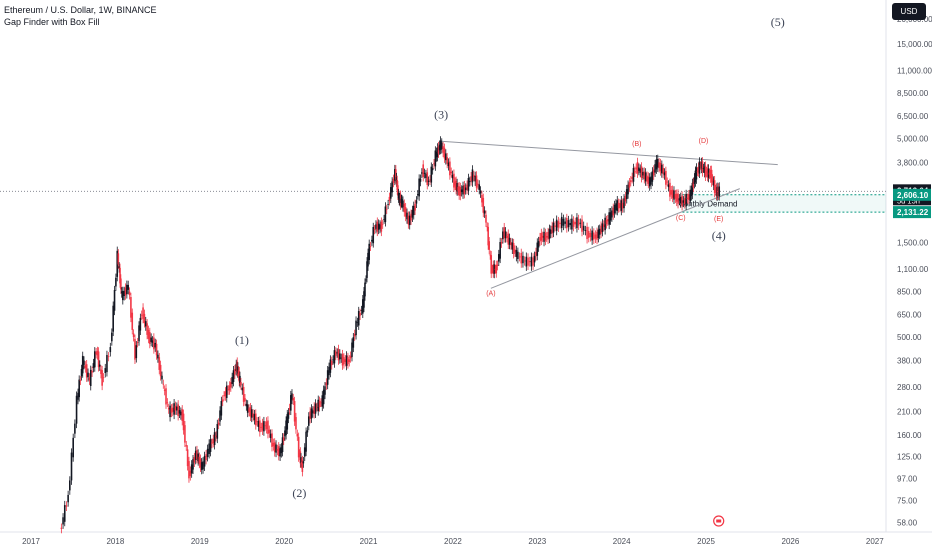  What do you see at coordinates (681, 218) in the screenshot?
I see `pattern-label: (C)` at bounding box center [681, 218].